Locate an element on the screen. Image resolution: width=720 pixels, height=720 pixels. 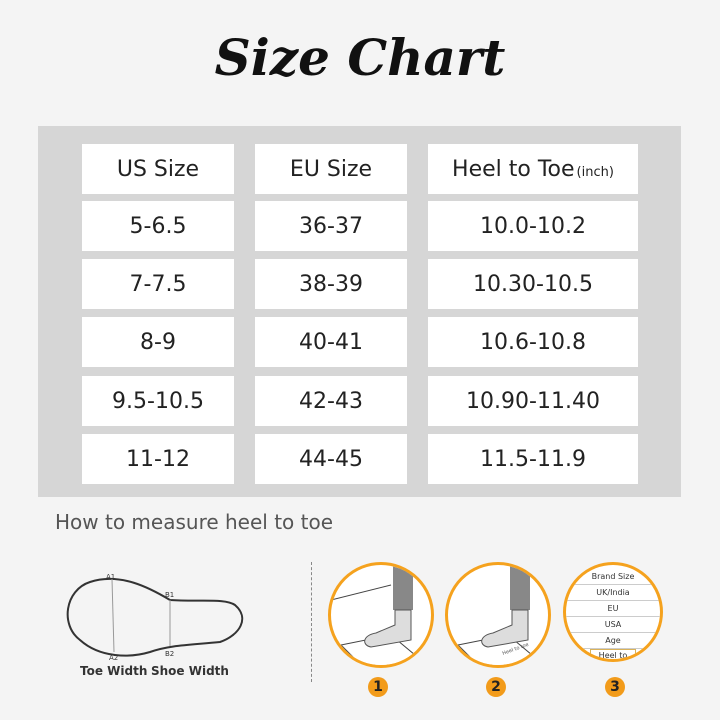
cell-us-size: 7-7.5 is located at coordinates (158, 284).